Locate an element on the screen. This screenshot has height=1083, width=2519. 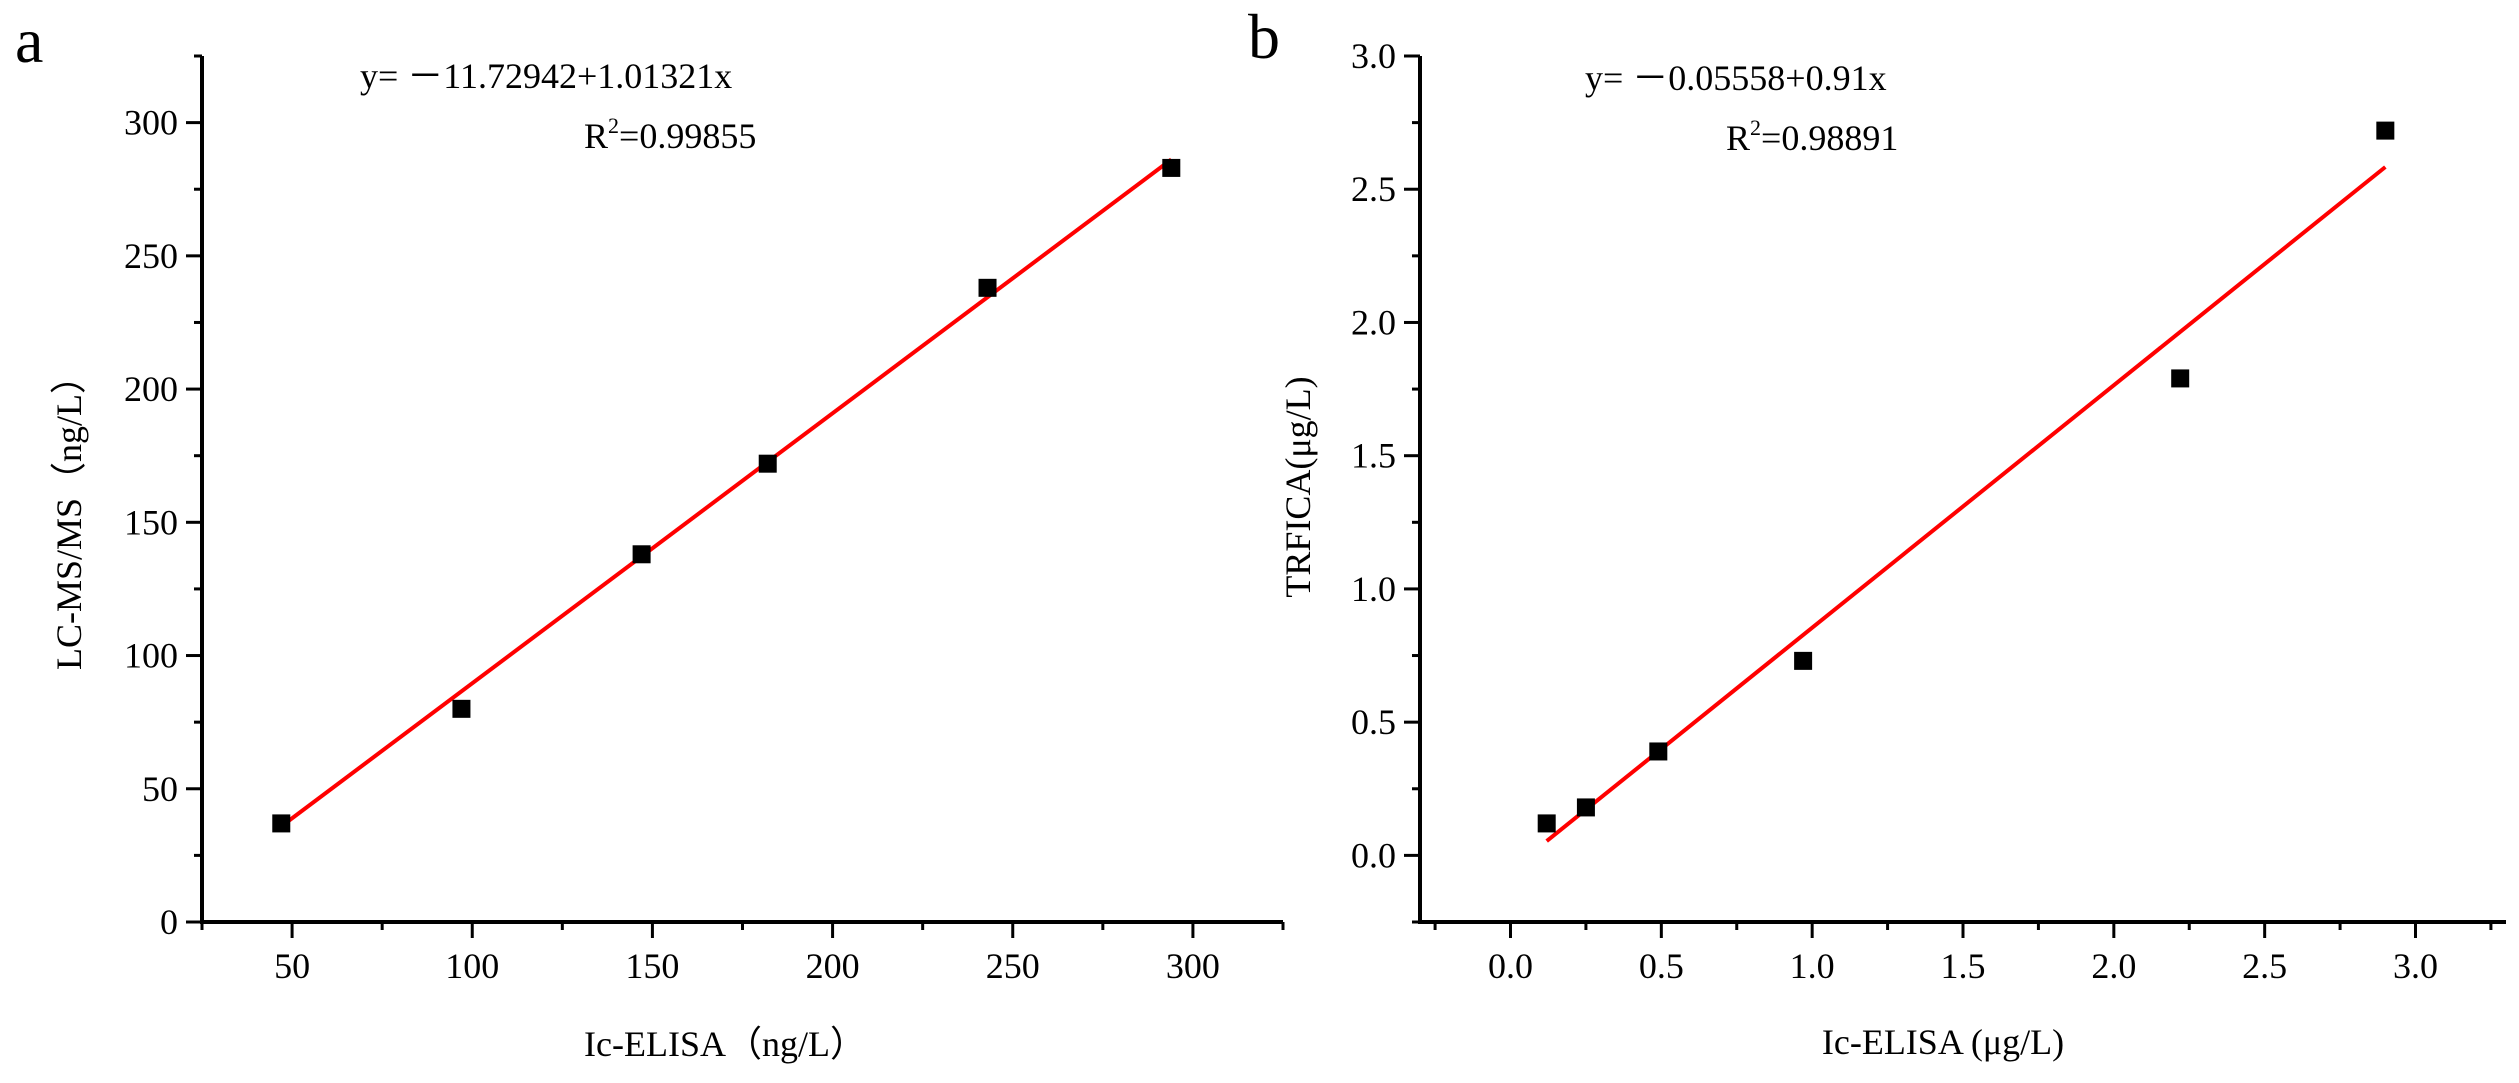
panel-a-y-axis-title: LC-MS/MS（ng/L） is located at coordinates (69, 514).